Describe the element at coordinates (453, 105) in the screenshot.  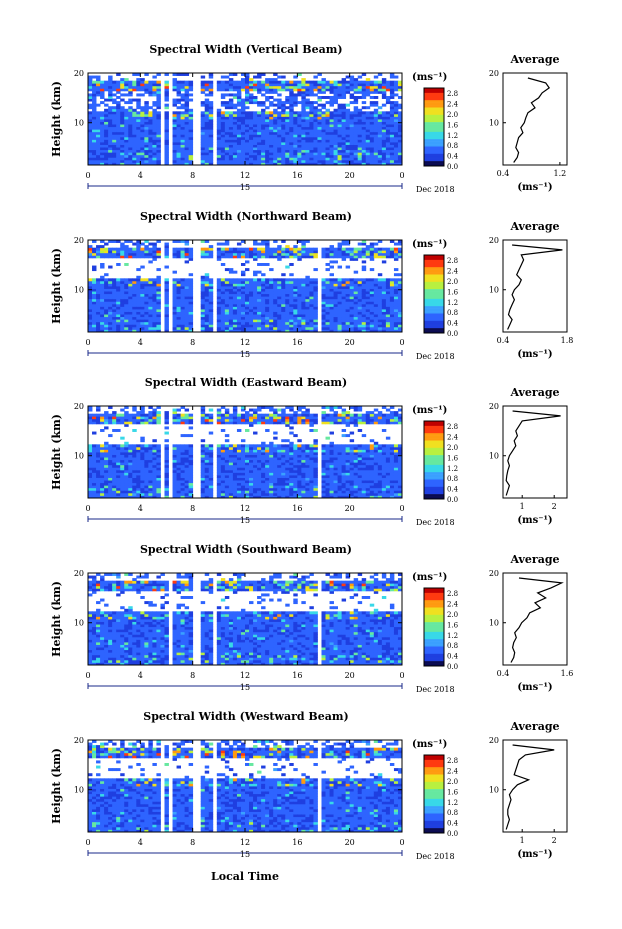
I see `colorbar-tick-label: 2.4` at that location.